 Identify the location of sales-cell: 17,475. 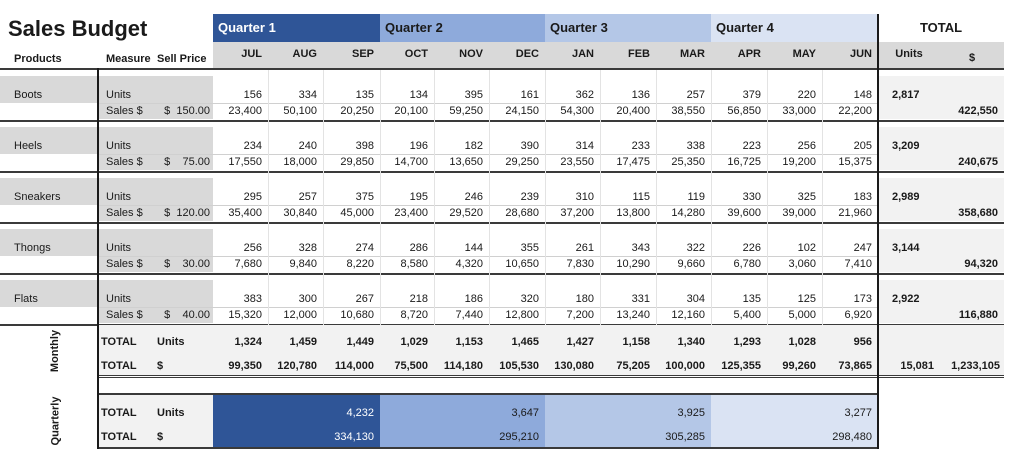
(633, 162).